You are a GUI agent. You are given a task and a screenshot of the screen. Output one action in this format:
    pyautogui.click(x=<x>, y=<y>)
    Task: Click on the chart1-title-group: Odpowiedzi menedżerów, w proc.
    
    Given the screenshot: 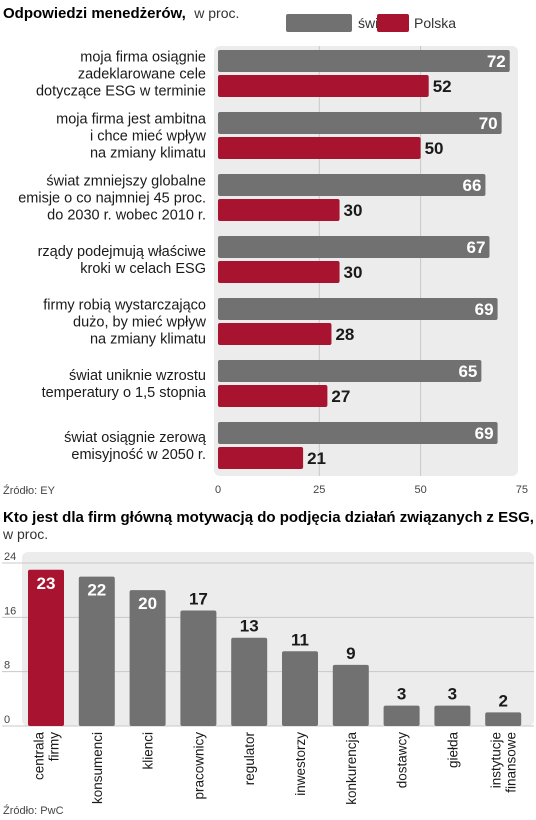 What is the action you would take?
    pyautogui.click(x=121, y=13)
    